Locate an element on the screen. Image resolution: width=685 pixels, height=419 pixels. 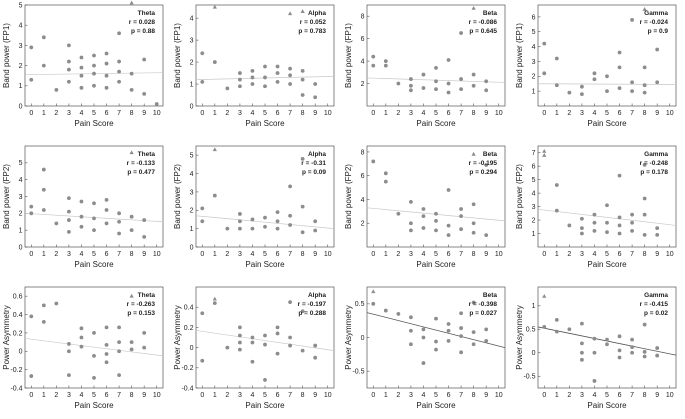
p-value: p = 0.645 is located at coordinates (483, 31).